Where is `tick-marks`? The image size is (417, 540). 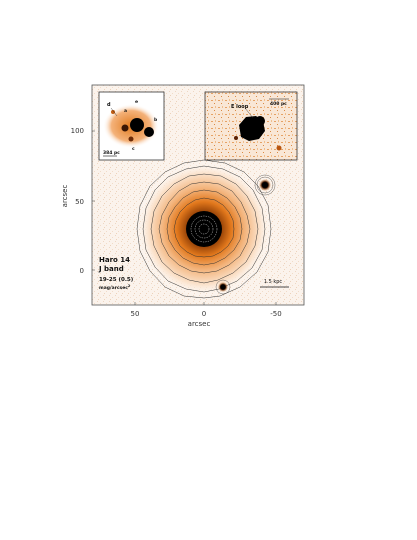 tick-marks is located at coordinates (184, 217).